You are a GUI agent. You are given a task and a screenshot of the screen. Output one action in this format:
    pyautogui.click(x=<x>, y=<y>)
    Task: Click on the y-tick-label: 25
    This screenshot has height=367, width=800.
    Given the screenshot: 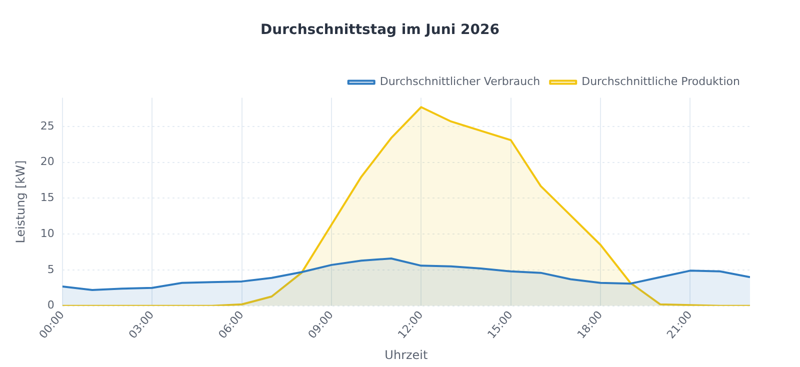 What is the action you would take?
    pyautogui.click(x=47, y=125)
    